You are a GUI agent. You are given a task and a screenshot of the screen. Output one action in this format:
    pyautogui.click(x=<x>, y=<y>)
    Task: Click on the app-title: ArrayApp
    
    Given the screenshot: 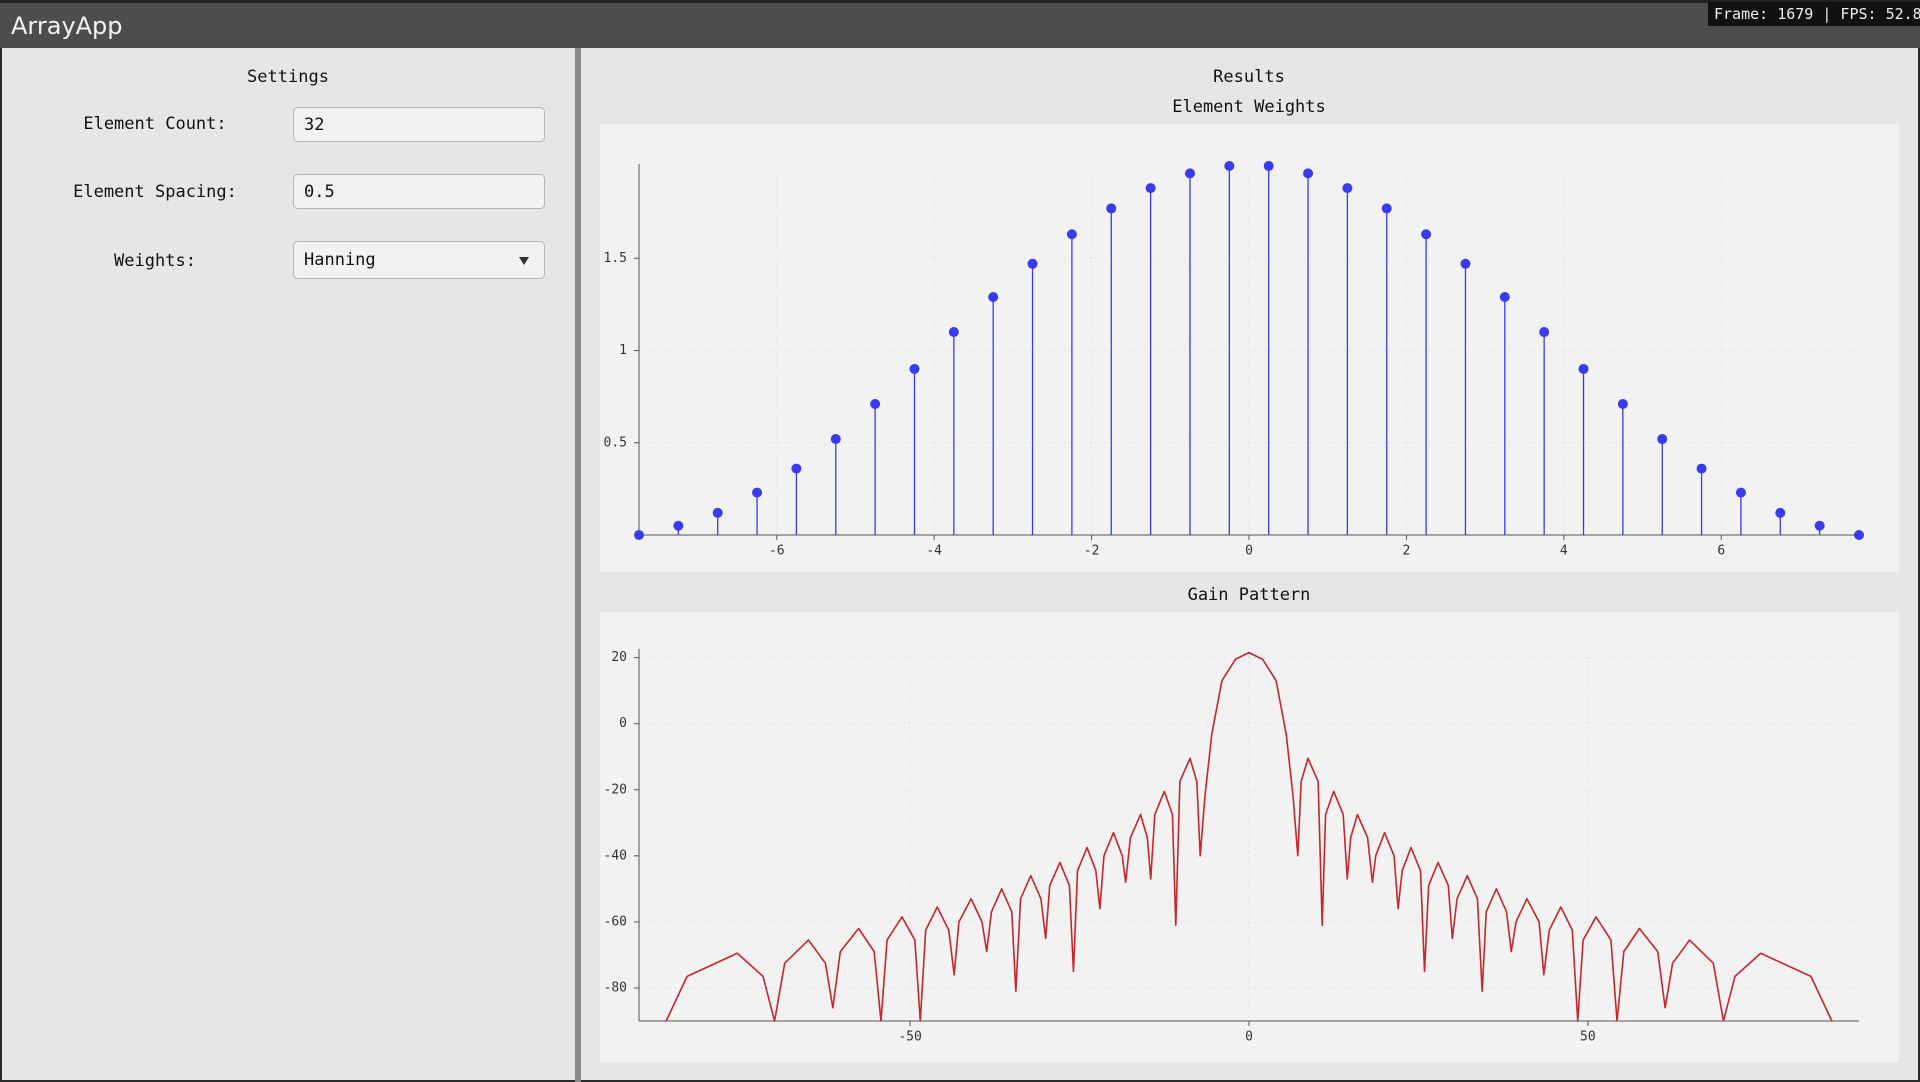 What is the action you would take?
    pyautogui.click(x=67, y=26)
    